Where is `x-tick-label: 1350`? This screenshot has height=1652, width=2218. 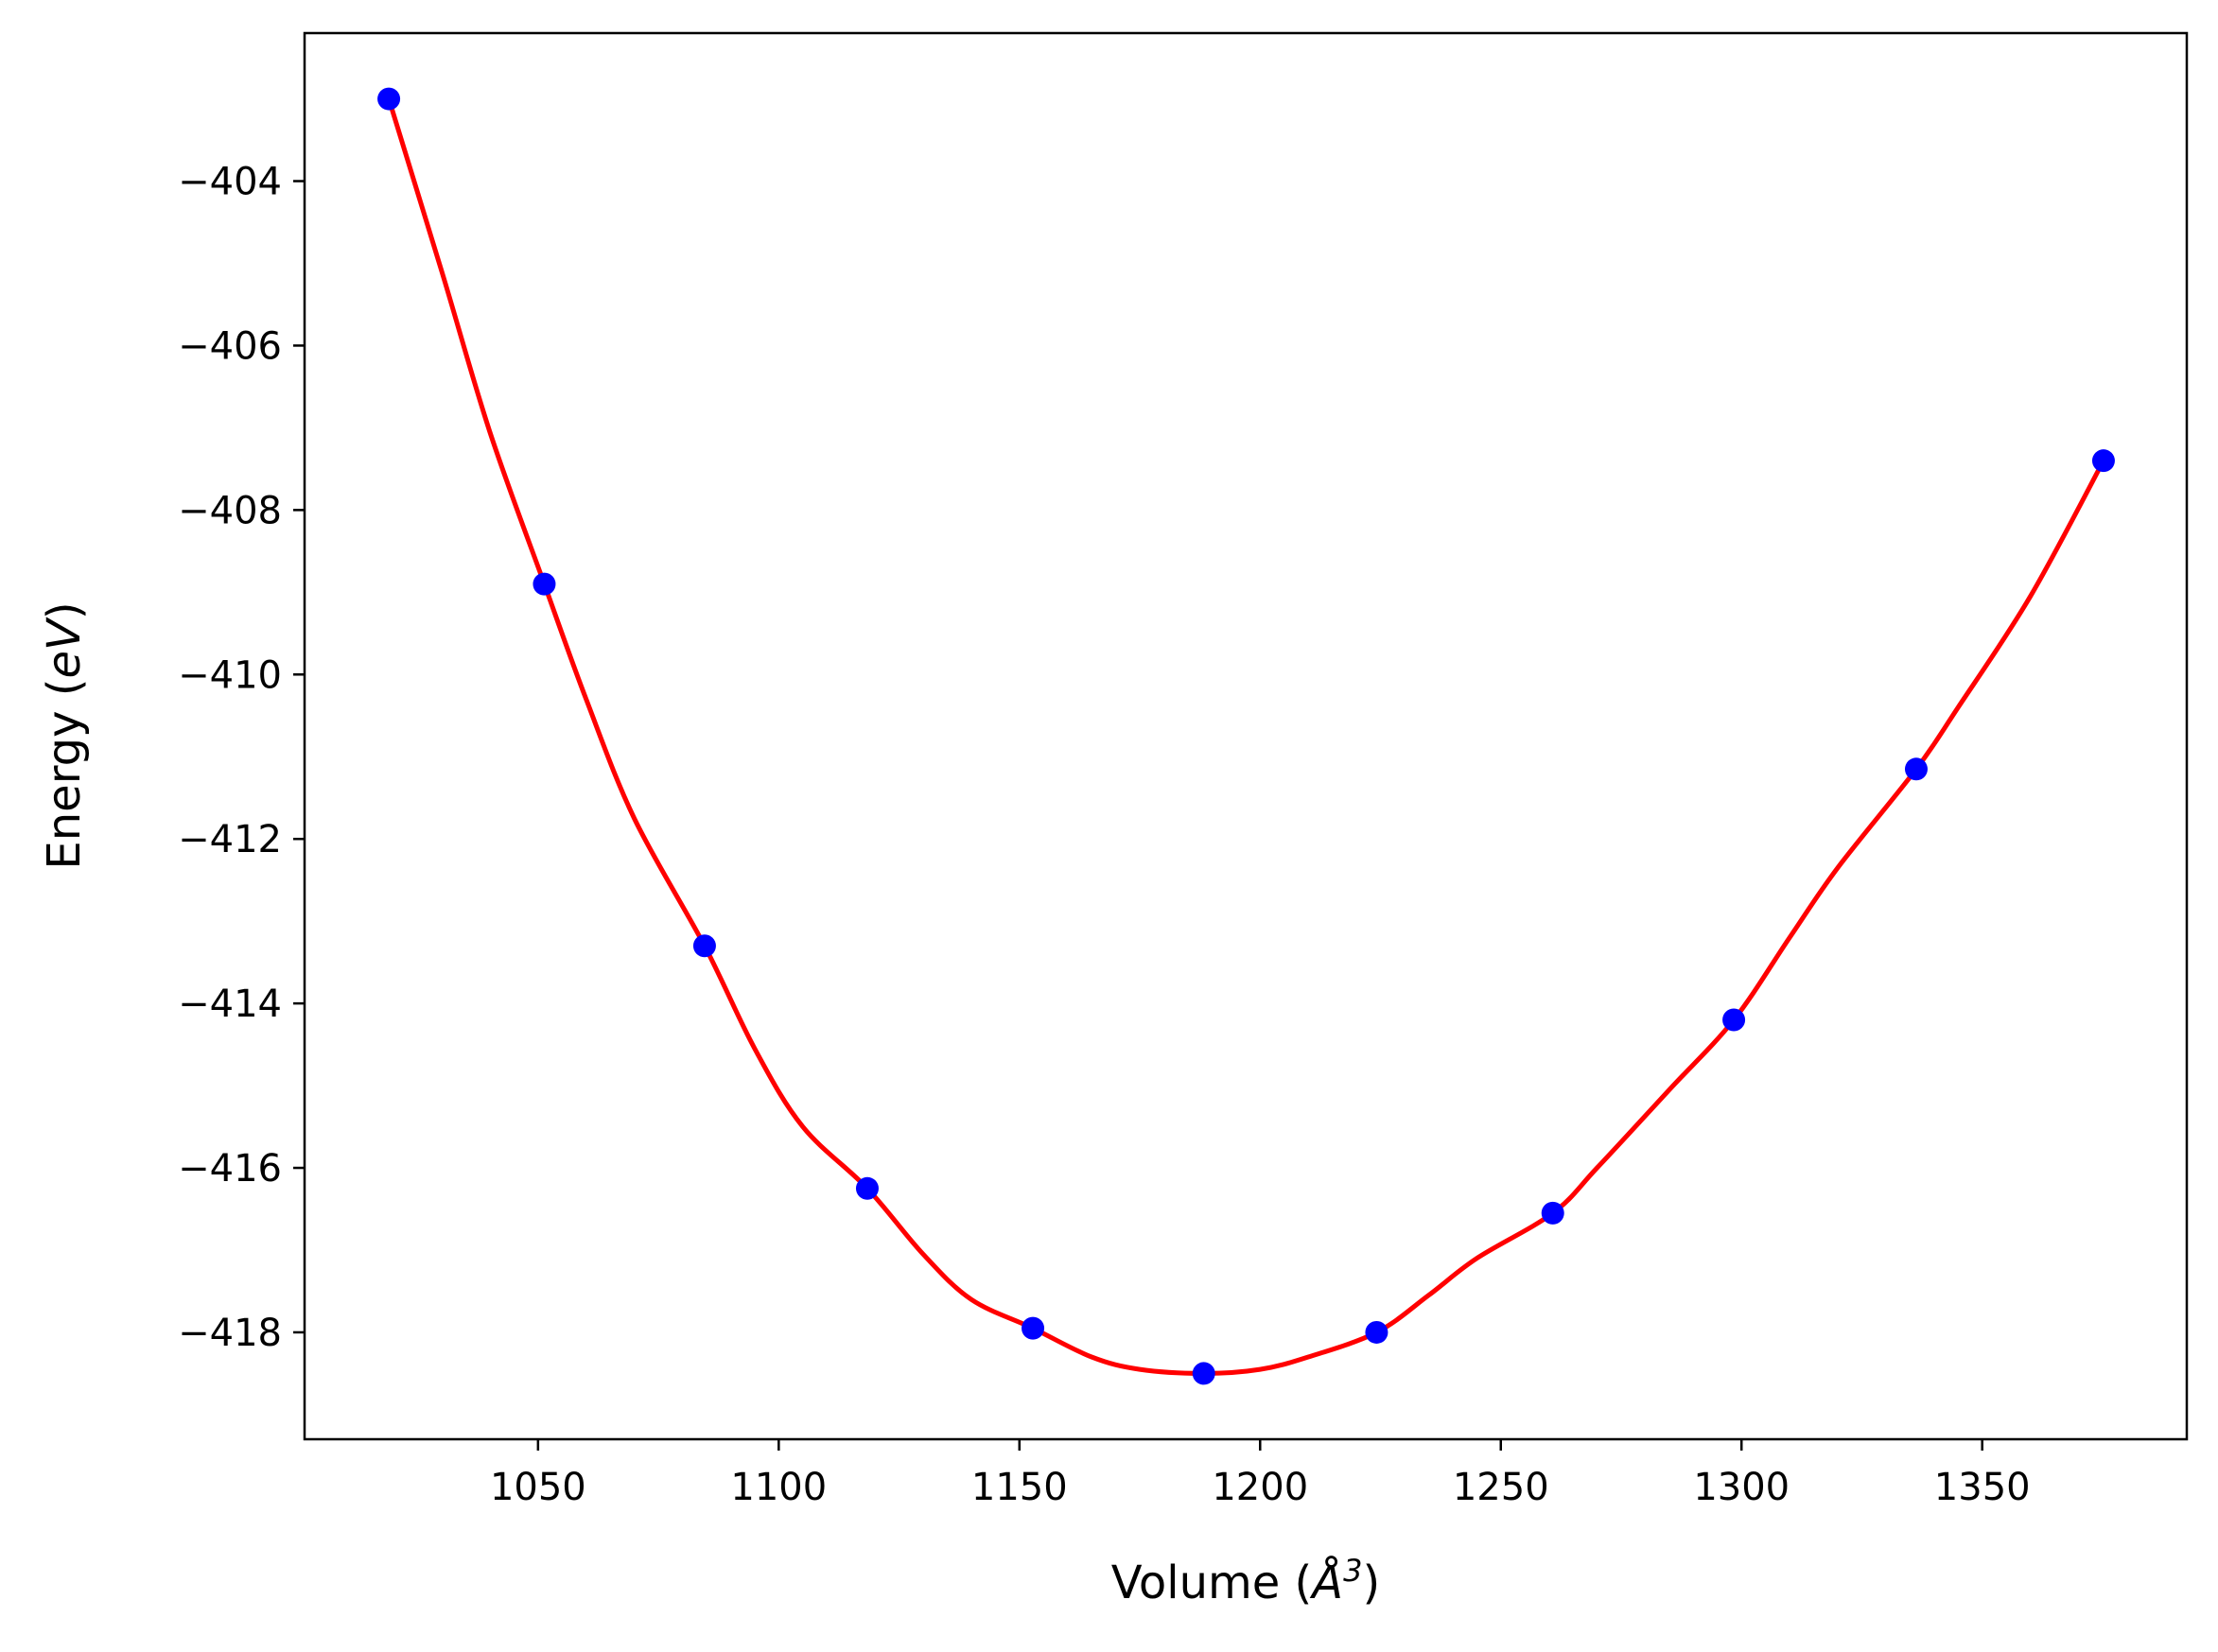 x-tick-label: 1350 is located at coordinates (1982, 1488).